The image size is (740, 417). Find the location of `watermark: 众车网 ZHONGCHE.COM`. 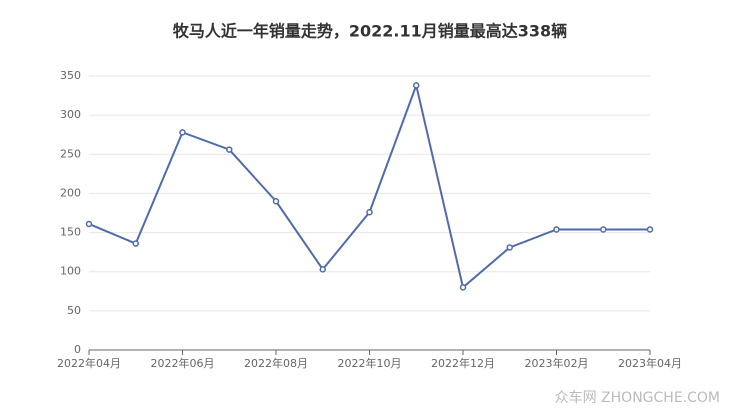

watermark: 众车网 ZHONGCHE.COM is located at coordinates (637, 397).